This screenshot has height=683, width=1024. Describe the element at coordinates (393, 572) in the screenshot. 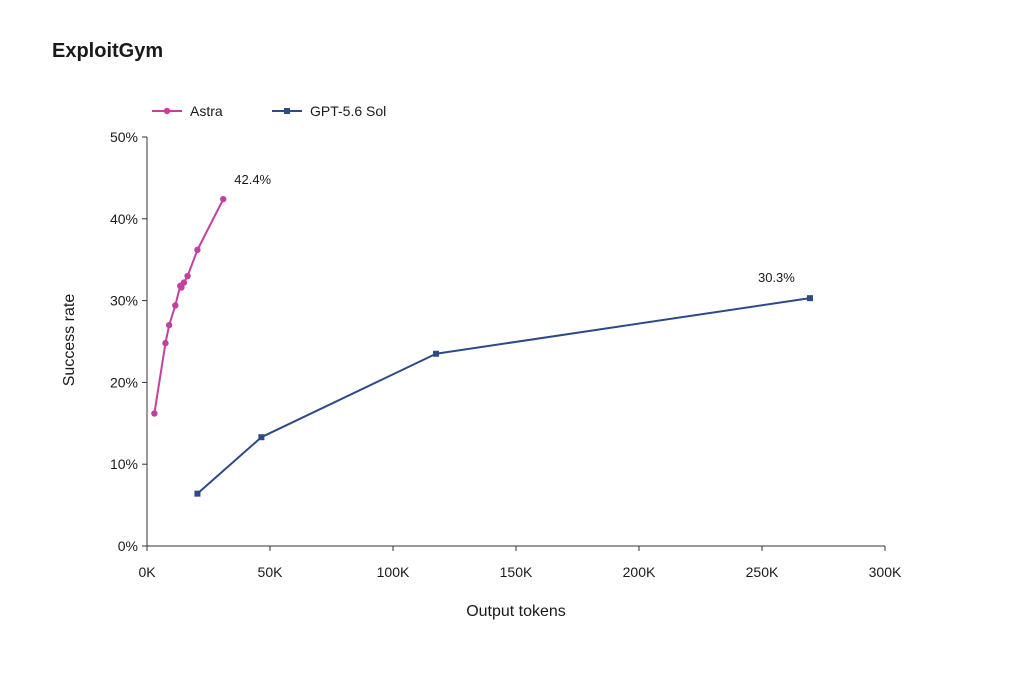

I see `x-tick-label: 100K` at that location.